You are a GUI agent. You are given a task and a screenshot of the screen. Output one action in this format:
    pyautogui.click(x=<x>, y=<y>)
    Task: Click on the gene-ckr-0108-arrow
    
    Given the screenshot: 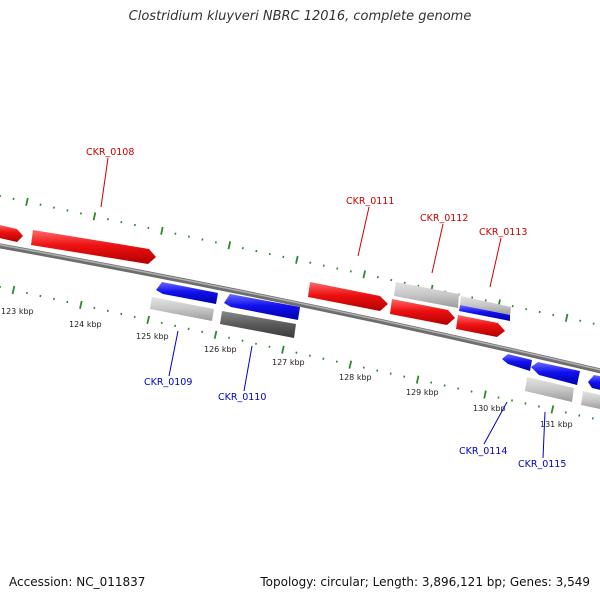 What is the action you would take?
    pyautogui.click(x=93, y=247)
    